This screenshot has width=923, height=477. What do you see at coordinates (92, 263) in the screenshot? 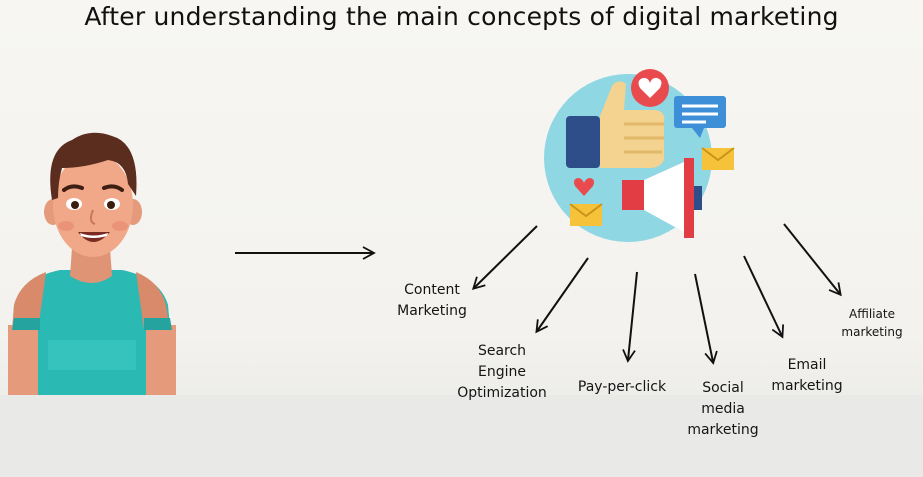
I see `person-illustration` at bounding box center [92, 263].